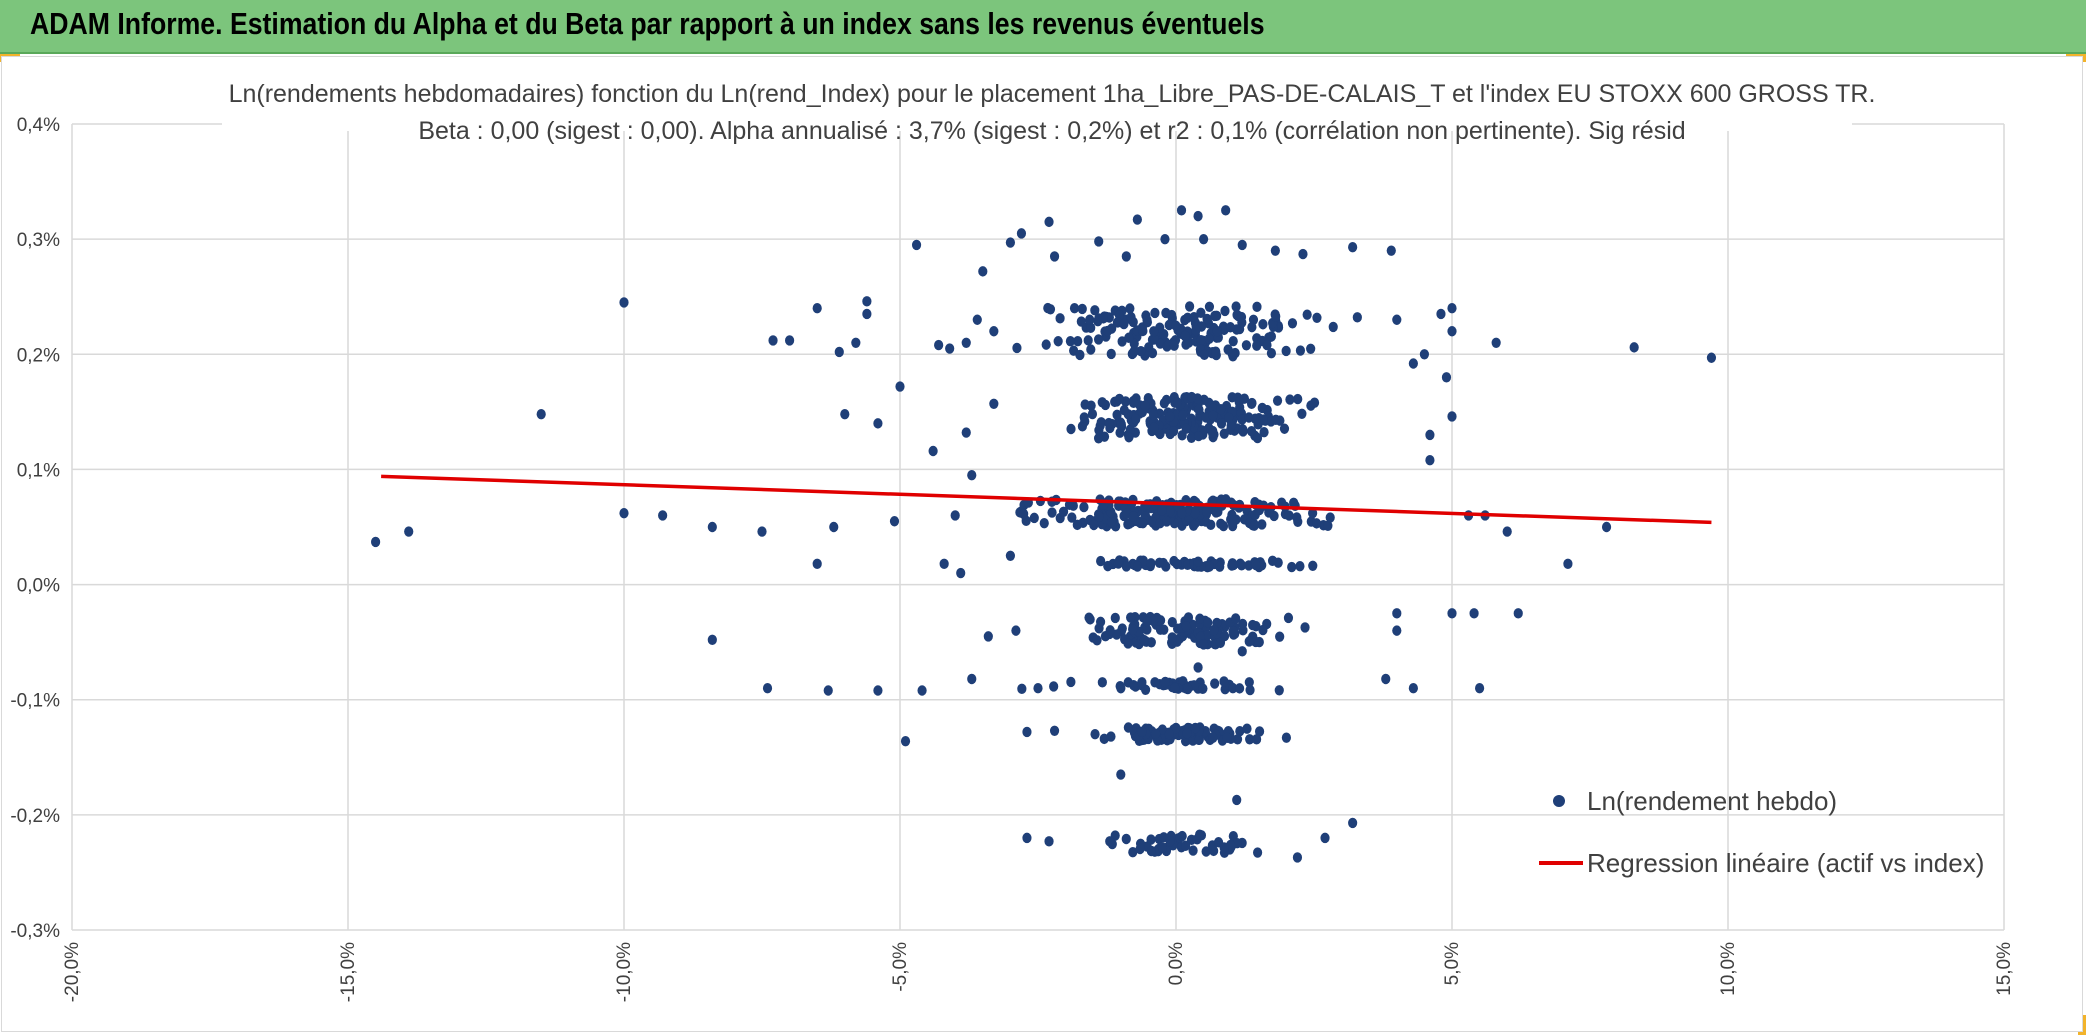 The height and width of the screenshot is (1035, 2086). I want to click on y-tick-label: -0,2%, so click(35, 816).